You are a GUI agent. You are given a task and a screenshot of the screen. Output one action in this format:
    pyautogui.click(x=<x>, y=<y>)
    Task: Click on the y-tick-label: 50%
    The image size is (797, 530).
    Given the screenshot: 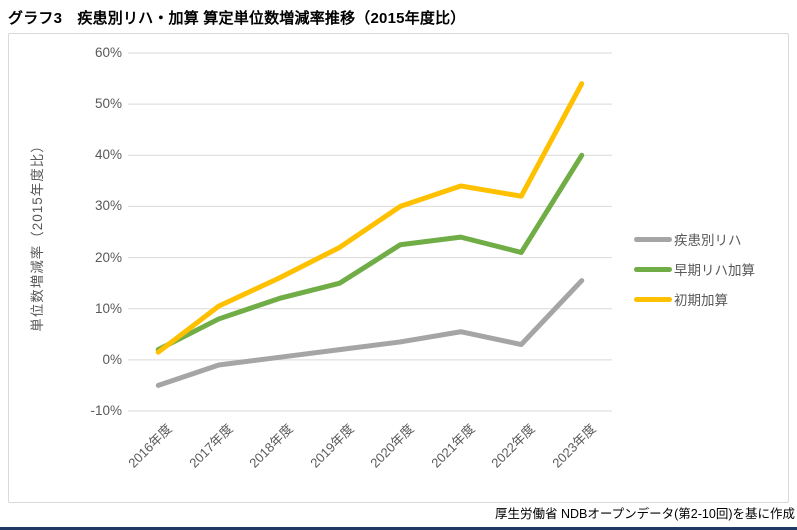 What is the action you would take?
    pyautogui.click(x=108, y=104)
    